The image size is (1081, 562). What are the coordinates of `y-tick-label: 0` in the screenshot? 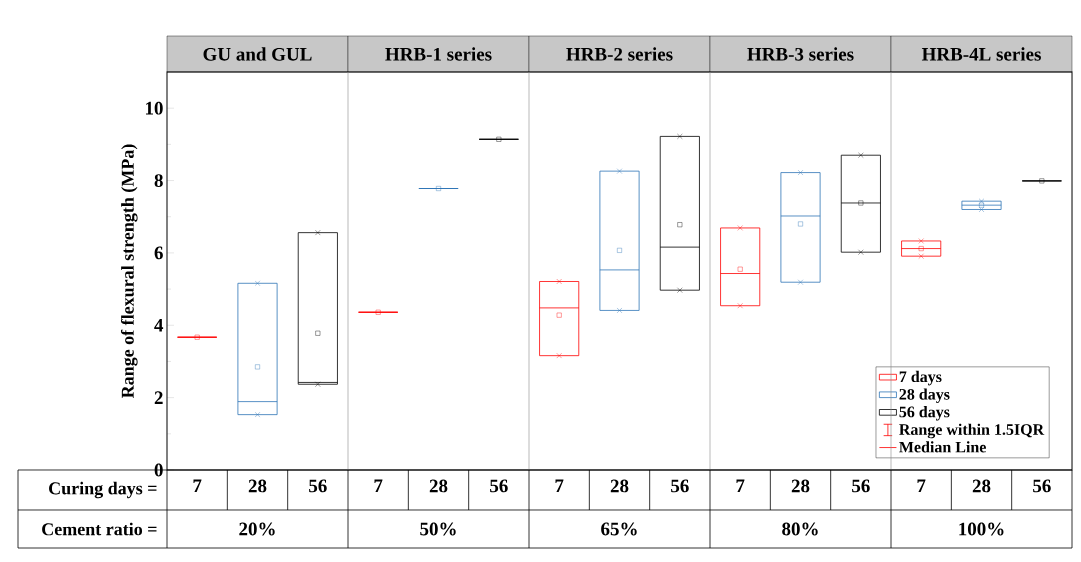 It's located at (158, 470).